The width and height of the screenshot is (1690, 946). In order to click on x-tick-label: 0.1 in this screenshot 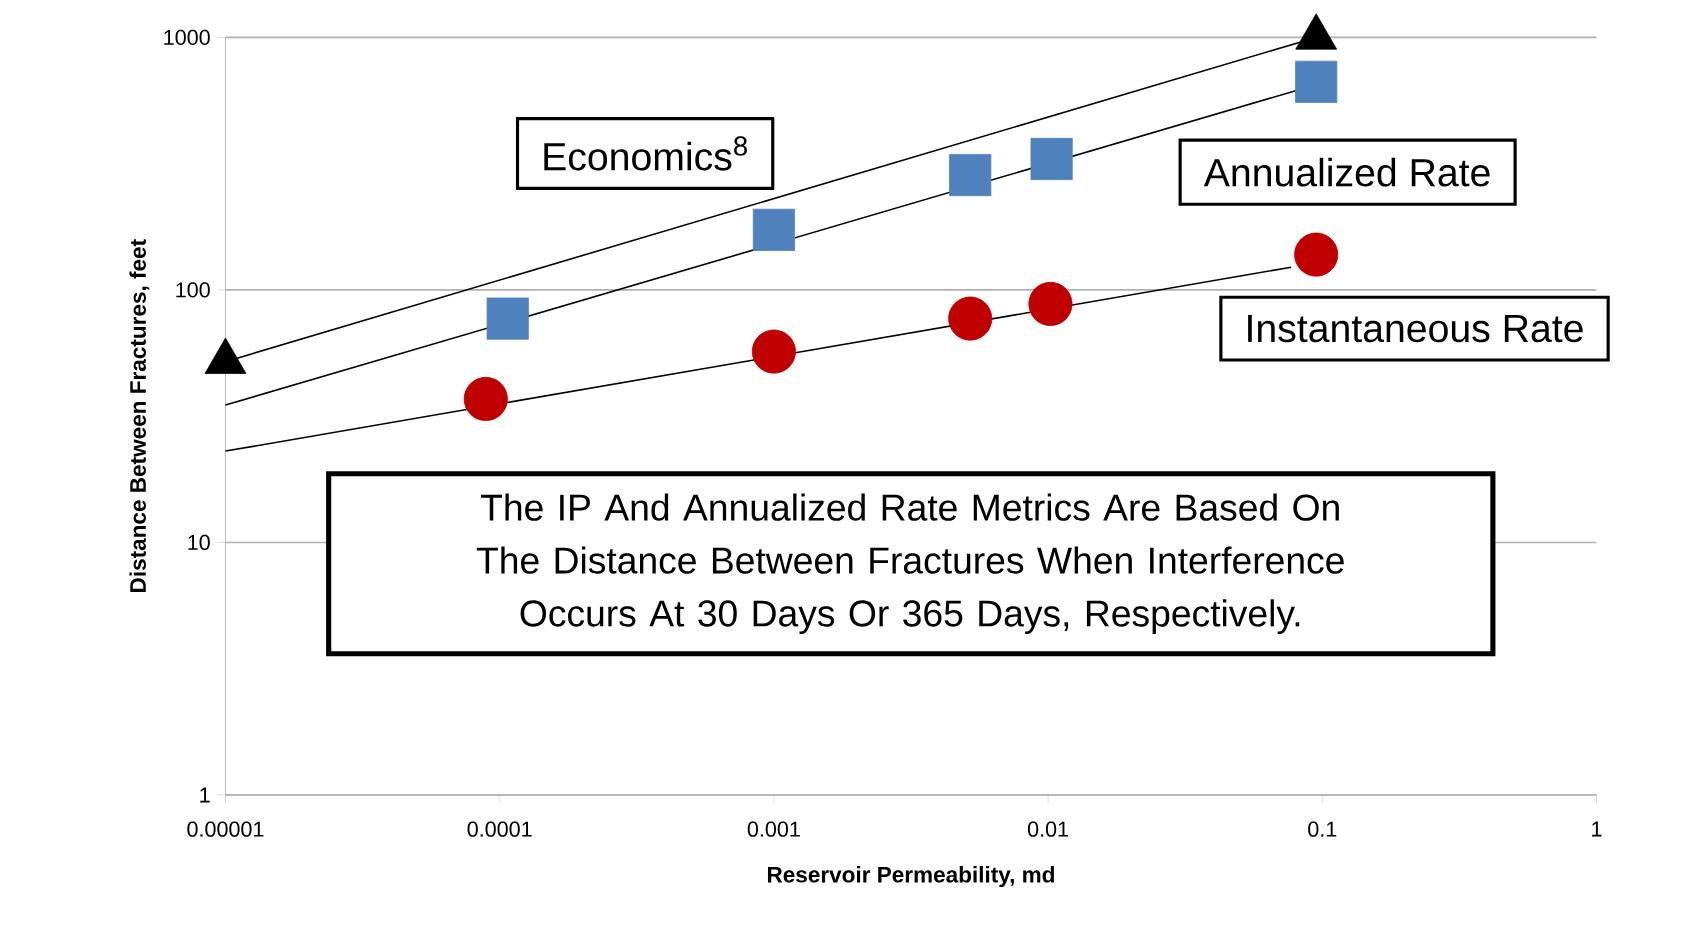, I will do `click(1322, 829)`.